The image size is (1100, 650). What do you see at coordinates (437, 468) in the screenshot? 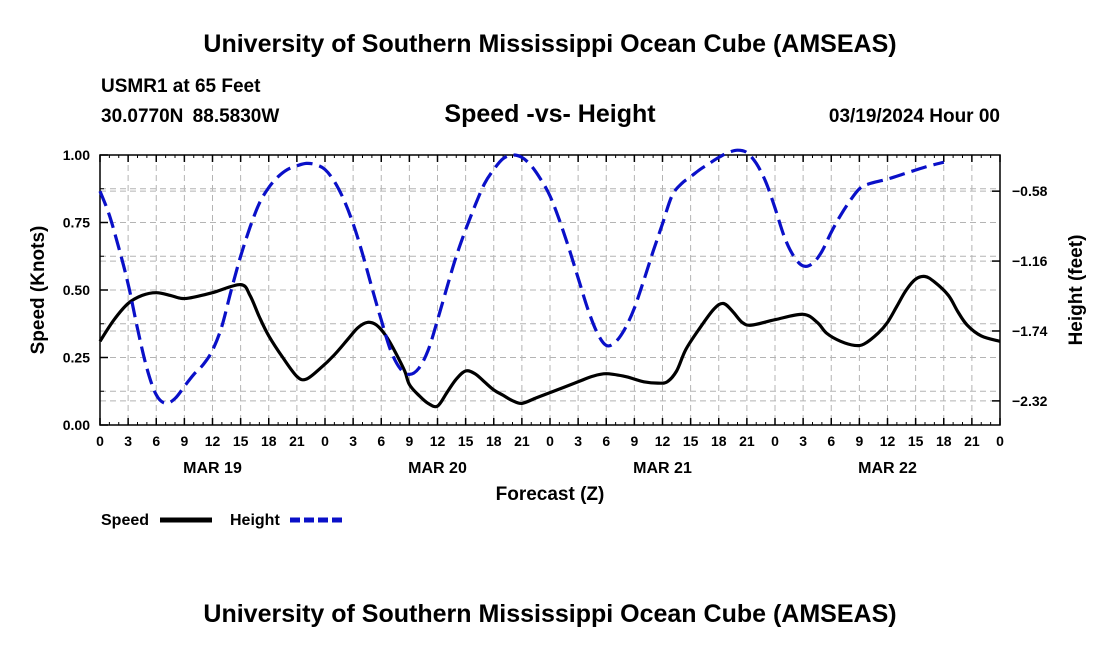
I see `date-label: MAR 20` at bounding box center [437, 468].